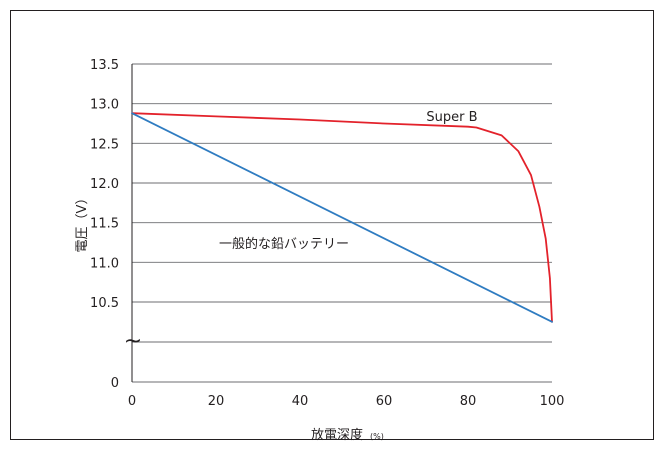 The height and width of the screenshot is (449, 664). What do you see at coordinates (337, 435) in the screenshot?
I see `x-axis-label: 放電深度` at bounding box center [337, 435].